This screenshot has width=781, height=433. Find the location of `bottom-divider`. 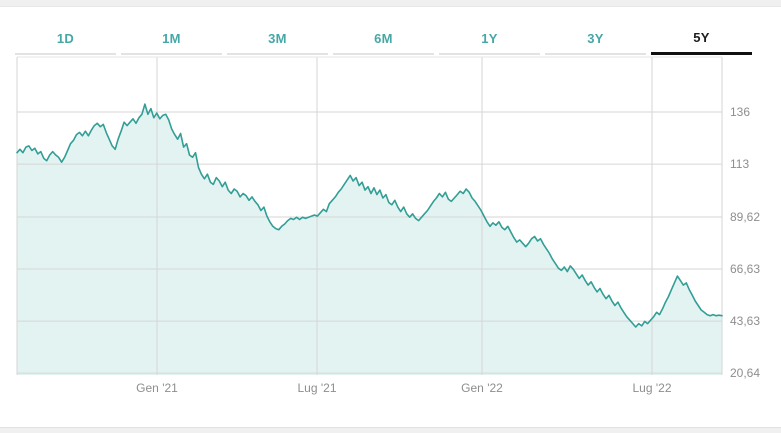

bottom-divider is located at coordinates (390, 430).